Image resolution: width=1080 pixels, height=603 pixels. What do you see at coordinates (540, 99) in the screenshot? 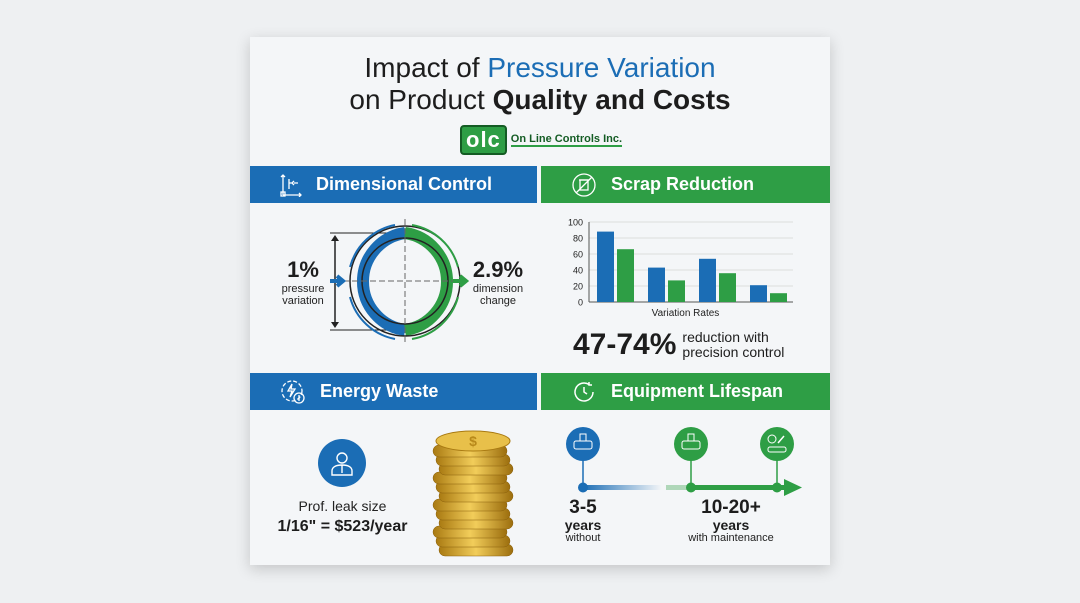
I see `title-line-2: on Product Quality and Costs` at bounding box center [540, 99].